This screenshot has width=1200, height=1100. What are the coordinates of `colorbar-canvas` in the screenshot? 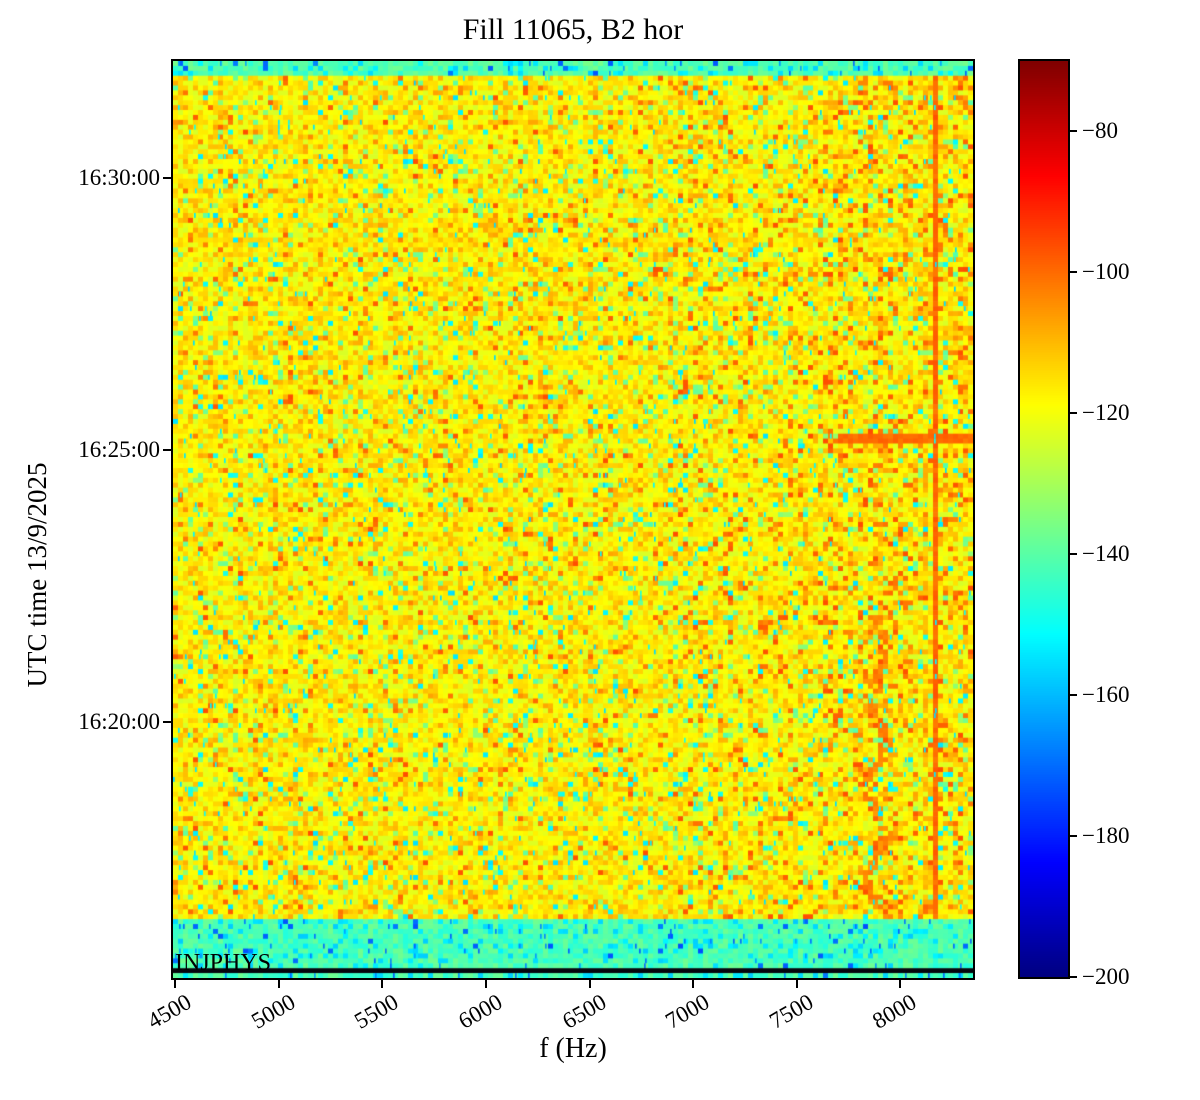 It's located at (1044, 519).